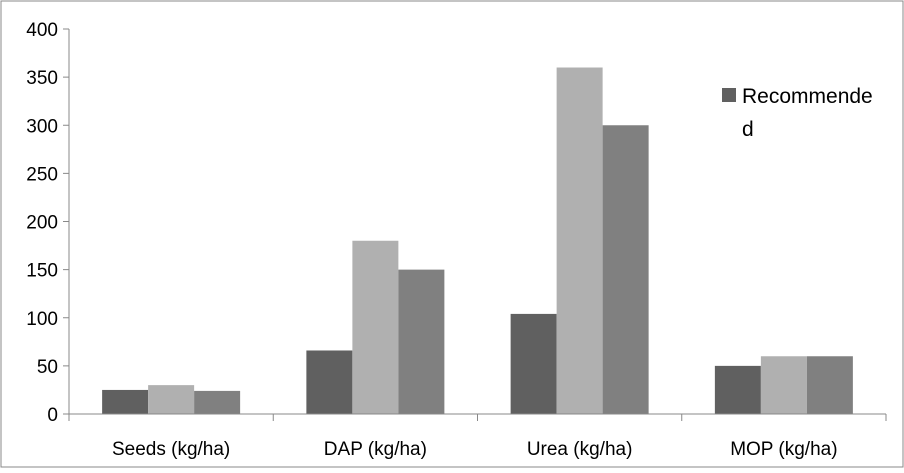  I want to click on y-tick-label: 200, so click(42, 223).